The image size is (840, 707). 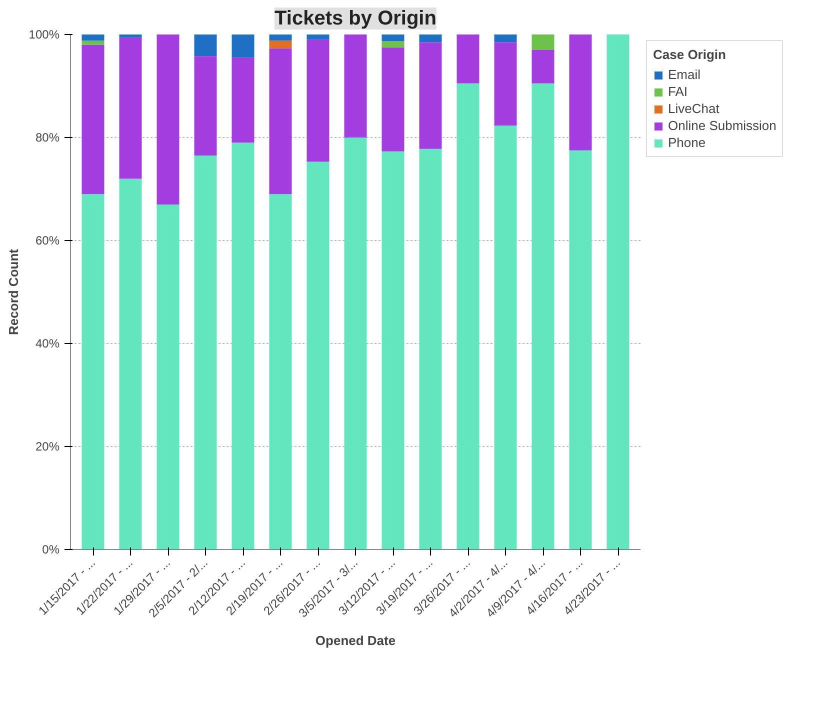 What do you see at coordinates (13, 291) in the screenshot?
I see `y-axis-title: Record Count` at bounding box center [13, 291].